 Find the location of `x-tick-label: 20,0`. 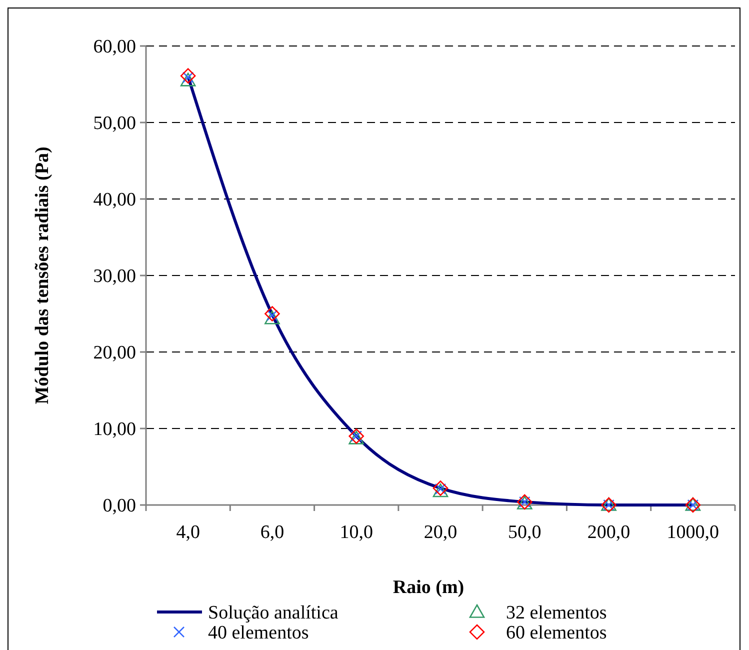

x-tick-label: 20,0 is located at coordinates (441, 532).